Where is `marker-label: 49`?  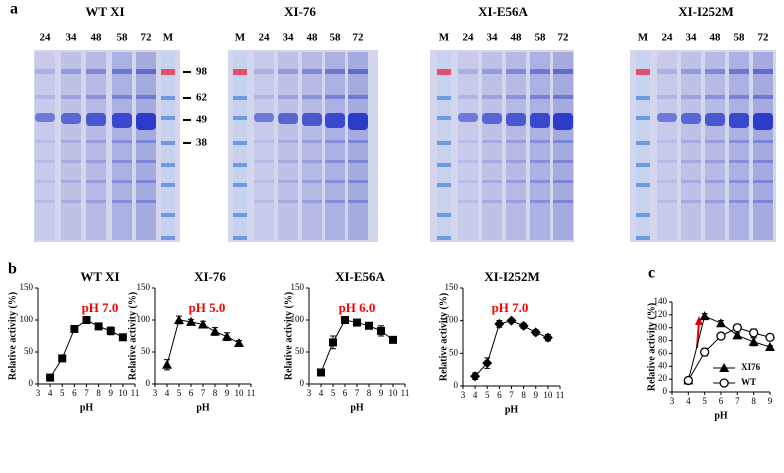
marker-label: 49 is located at coordinates (202, 120).